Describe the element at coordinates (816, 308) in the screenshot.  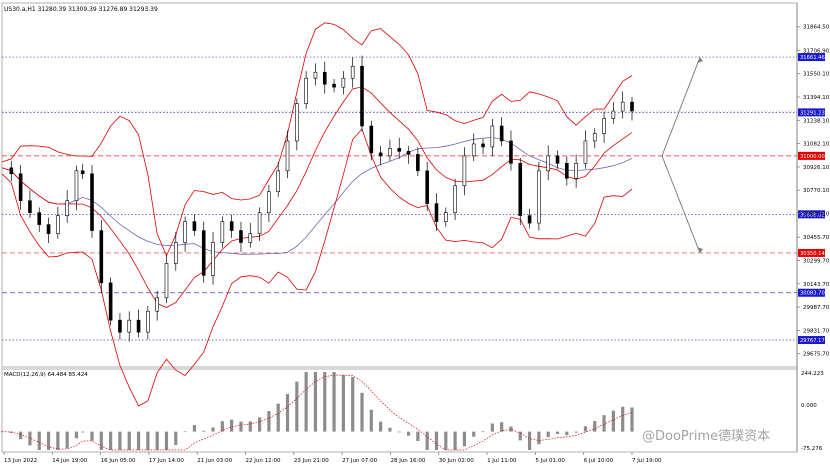
I see `y-tick-label: 29987.70` at that location.